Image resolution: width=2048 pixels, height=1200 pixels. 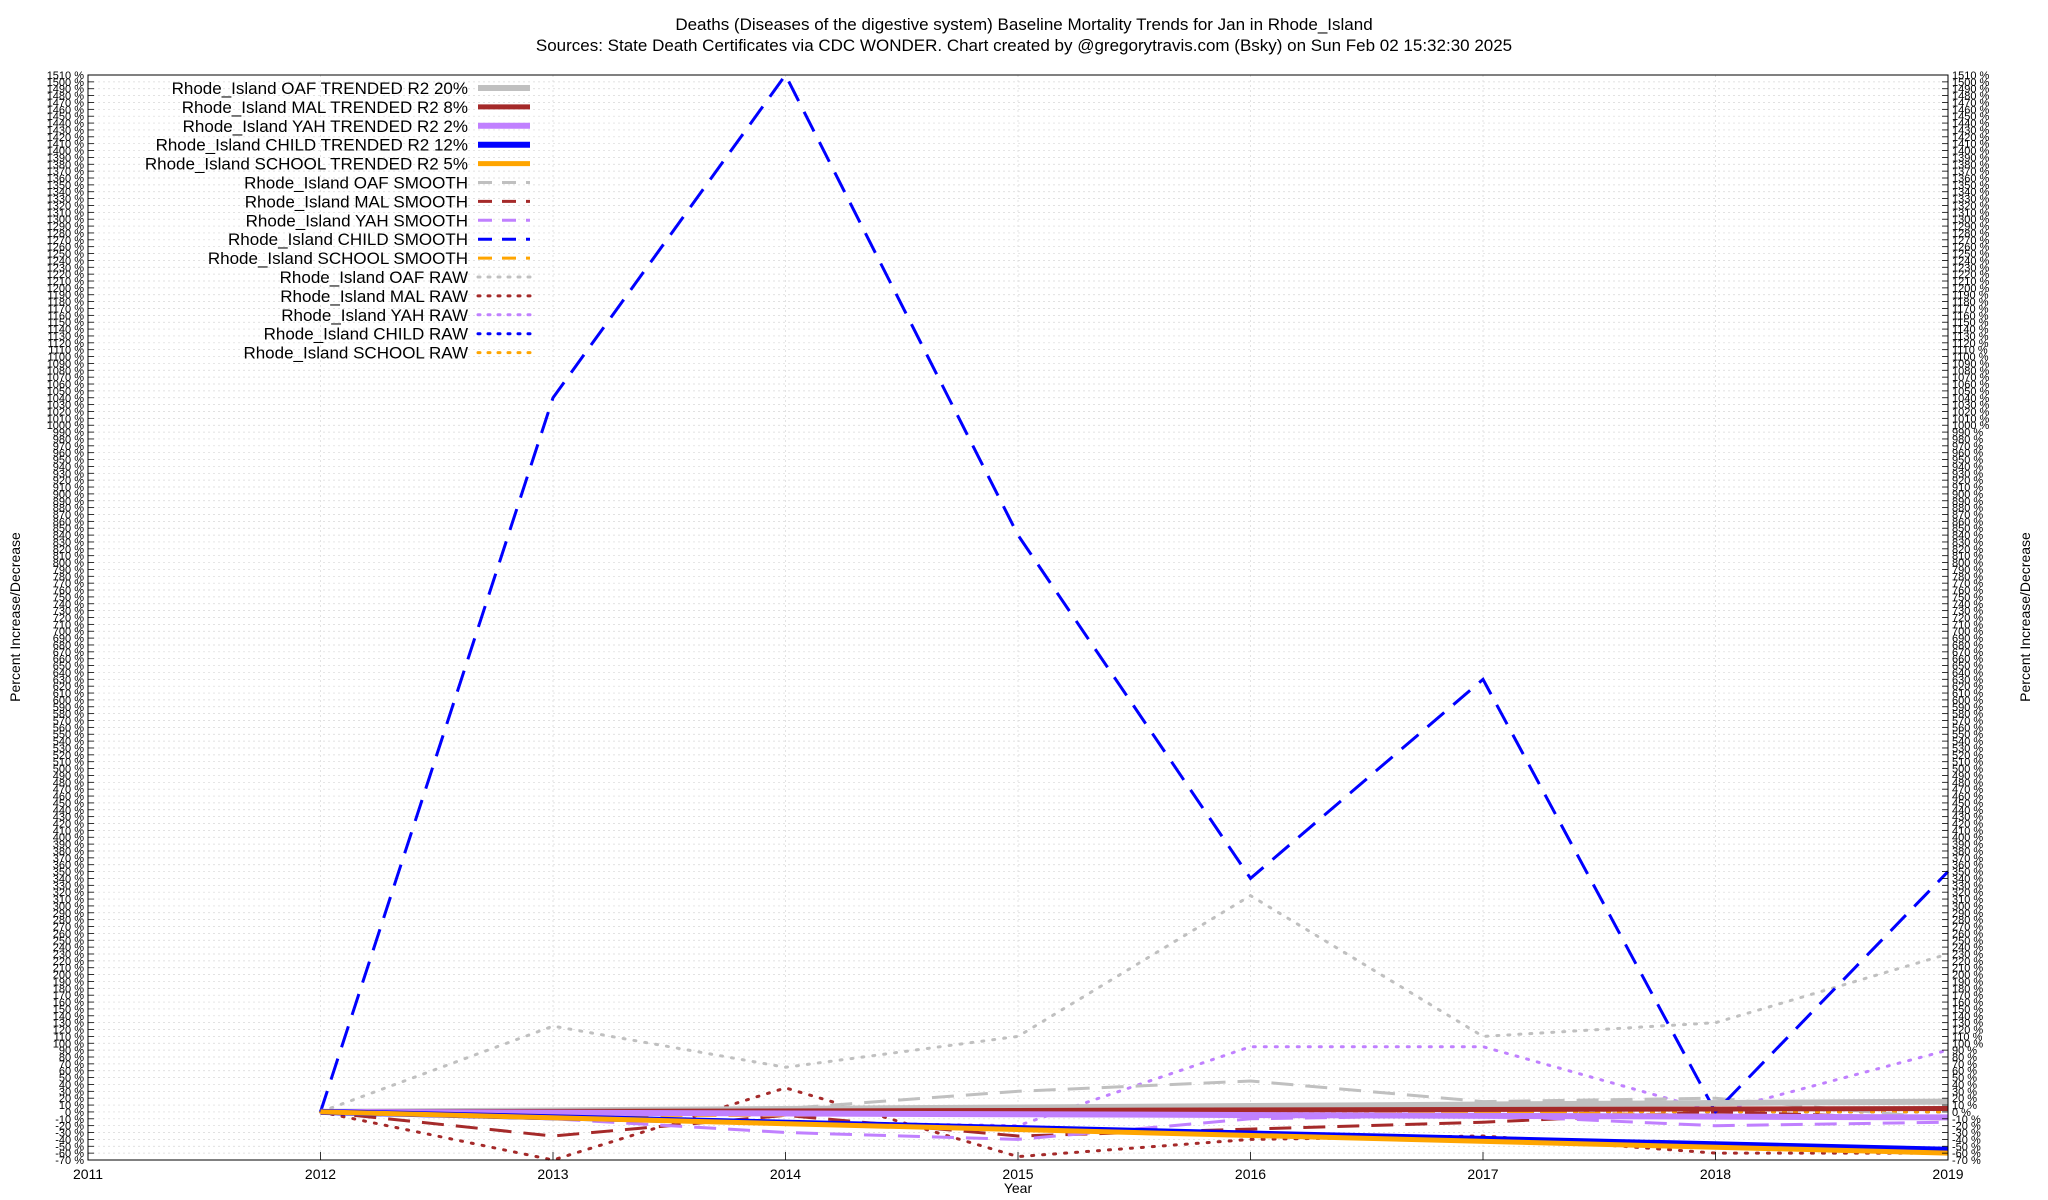 I want to click on y-tick-label: 1110 %, so click(x=66, y=351).